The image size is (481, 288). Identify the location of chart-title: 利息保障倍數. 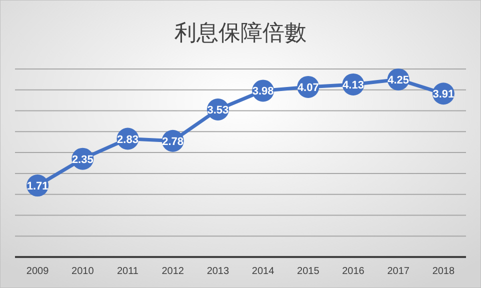
(240, 32).